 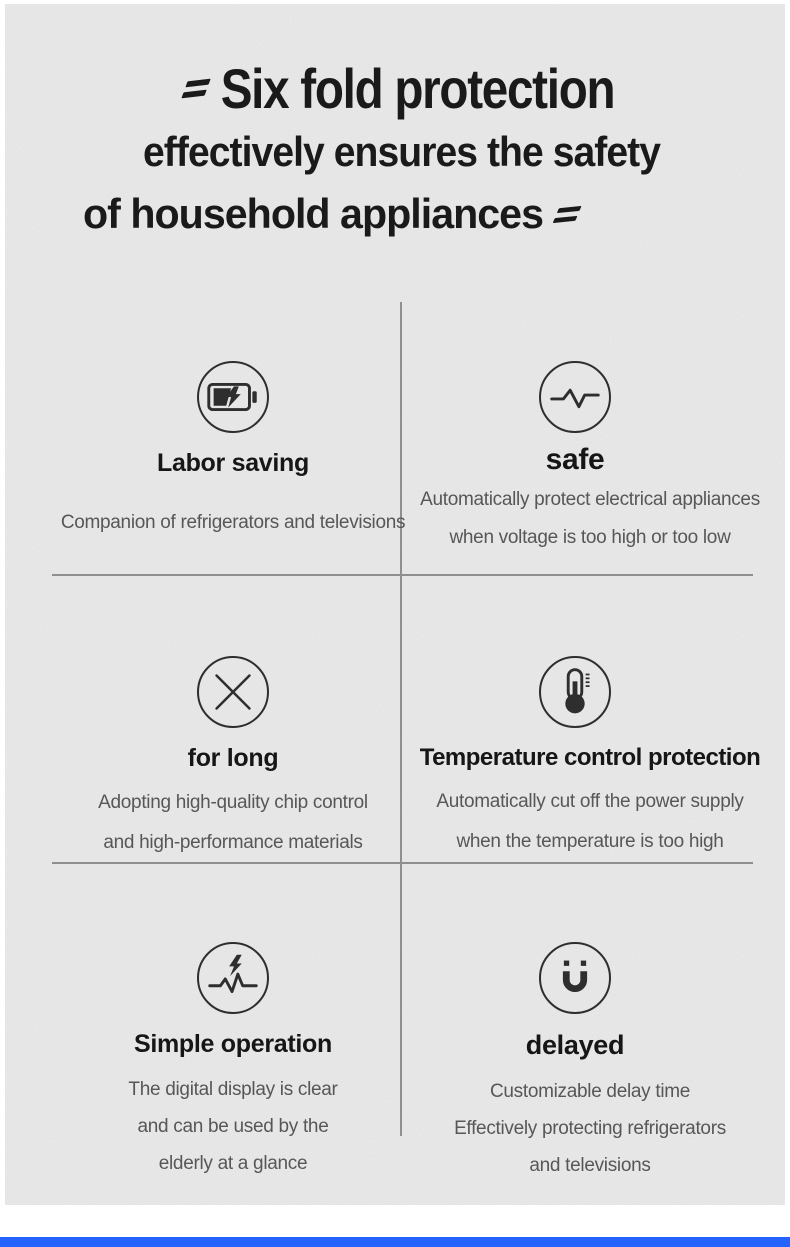 What do you see at coordinates (233, 692) in the screenshot?
I see `cross-circle-icon` at bounding box center [233, 692].